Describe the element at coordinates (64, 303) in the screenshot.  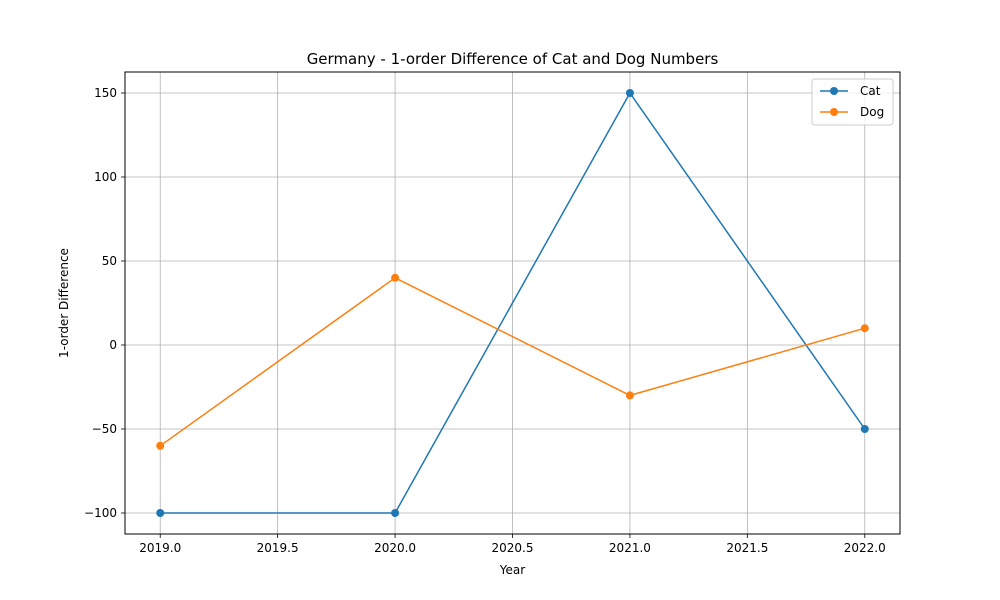
I see `y-axis-label: 1-order Difference` at that location.